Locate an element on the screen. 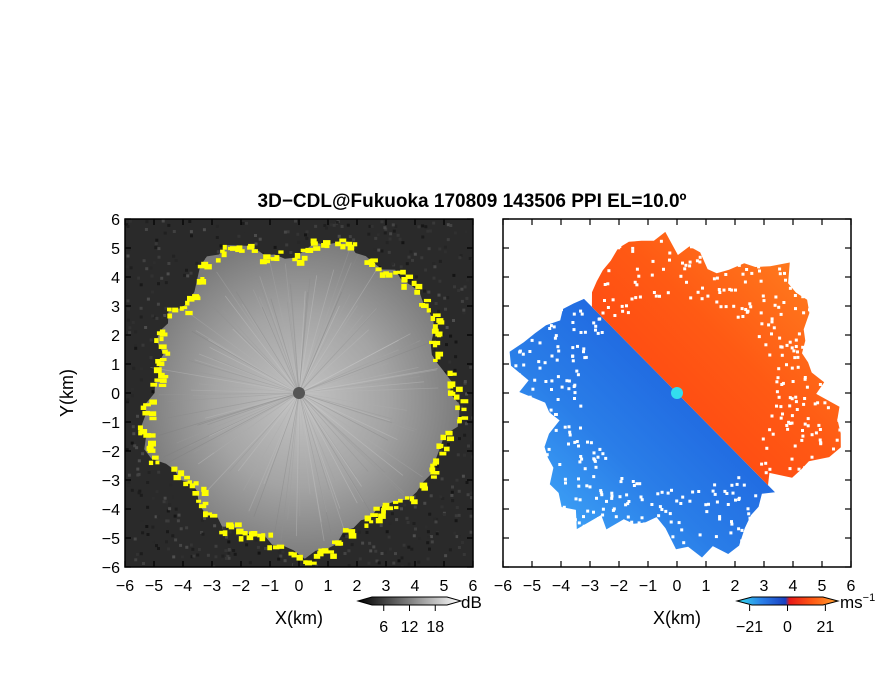 The height and width of the screenshot is (685, 880). x-tick-label: 0 is located at coordinates (677, 586).